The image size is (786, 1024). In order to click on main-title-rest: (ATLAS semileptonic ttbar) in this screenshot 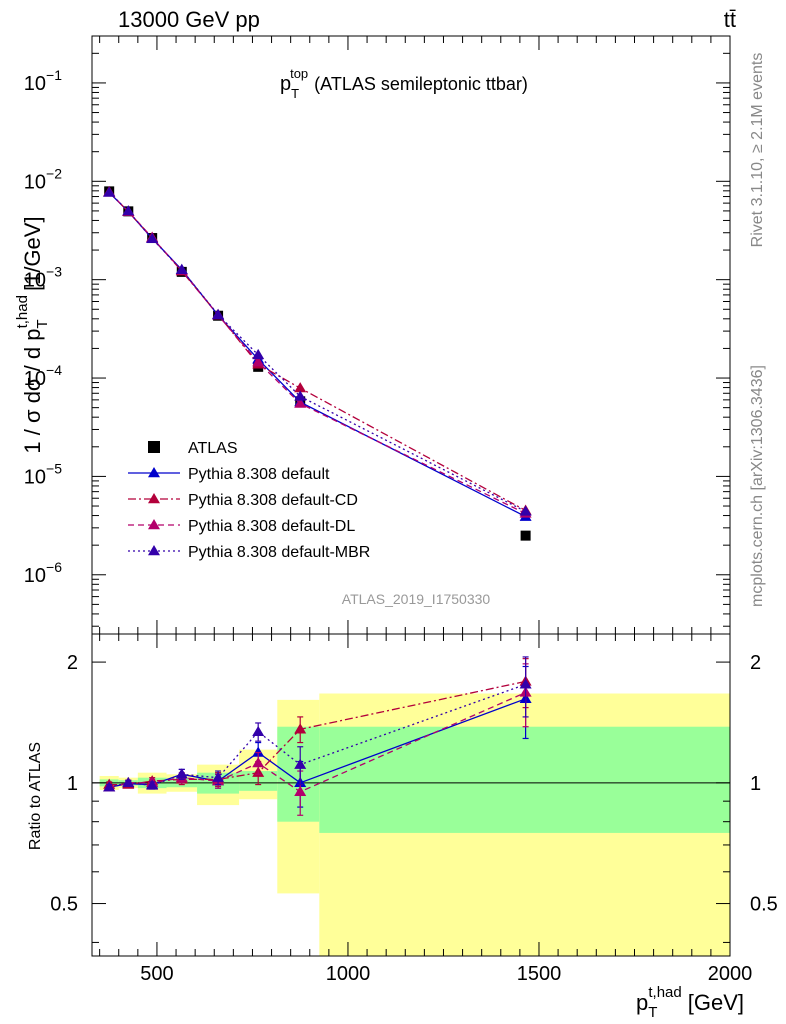, I will do `click(421, 84)`.